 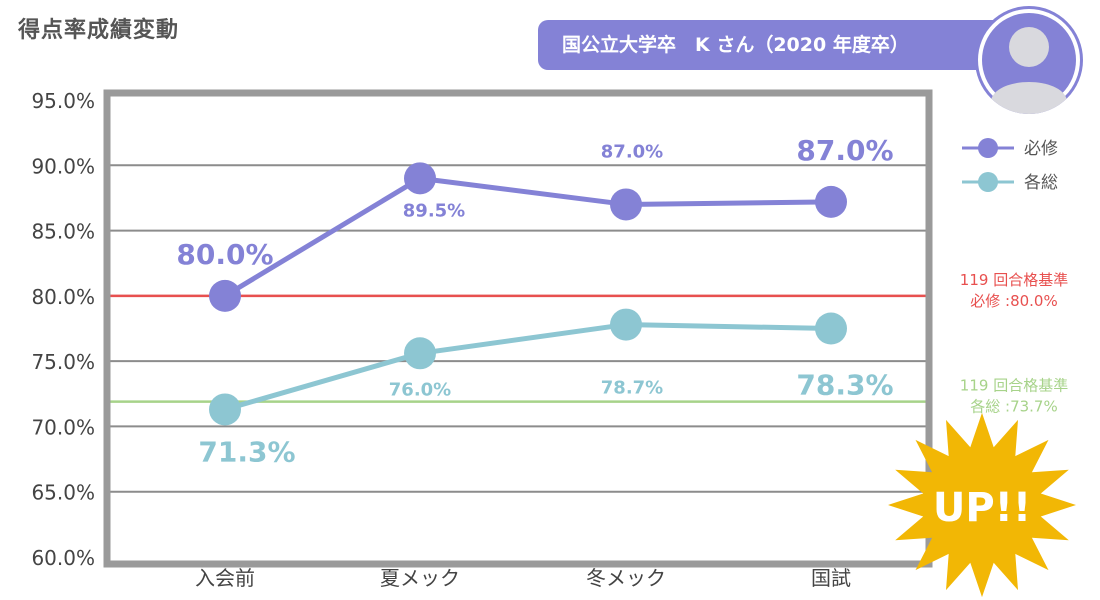 What do you see at coordinates (63, 493) in the screenshot?
I see `y-tick-label: 65.0%` at bounding box center [63, 493].